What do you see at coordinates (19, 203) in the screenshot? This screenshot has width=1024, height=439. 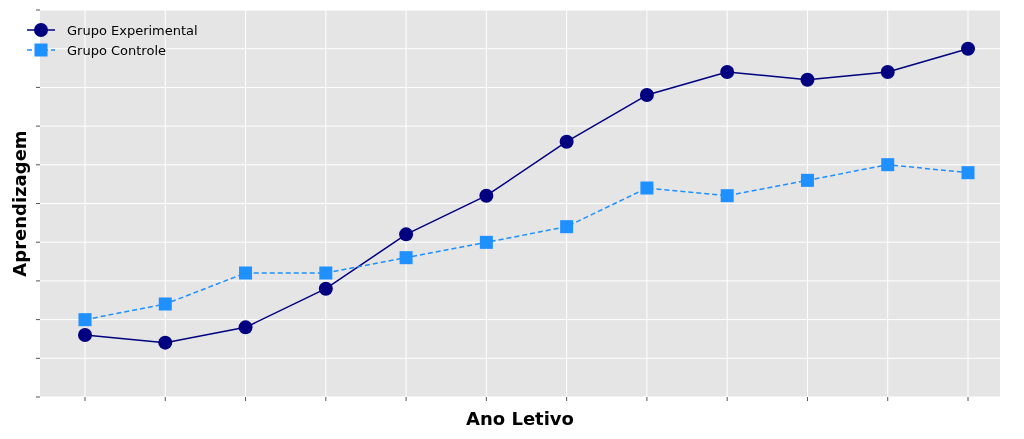 I see `y-axis-title: Aprendizagem` at bounding box center [19, 203].